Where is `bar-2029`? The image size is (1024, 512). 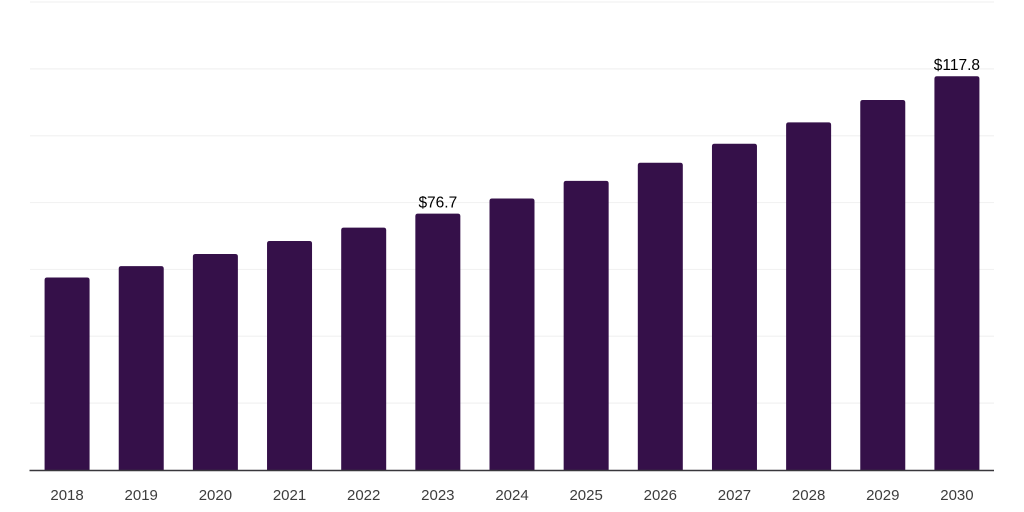 bar-2029 is located at coordinates (883, 285).